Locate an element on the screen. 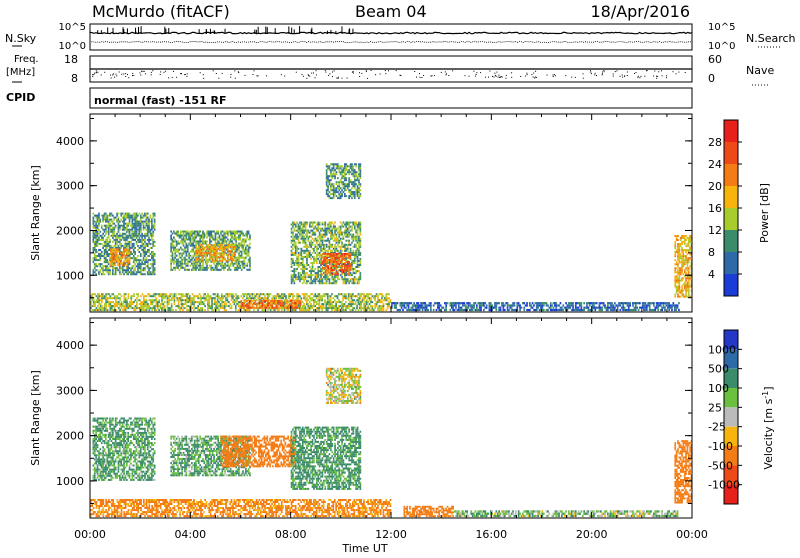 The width and height of the screenshot is (800, 558). cpid-text: normal (fast) -151 RF is located at coordinates (160, 100).